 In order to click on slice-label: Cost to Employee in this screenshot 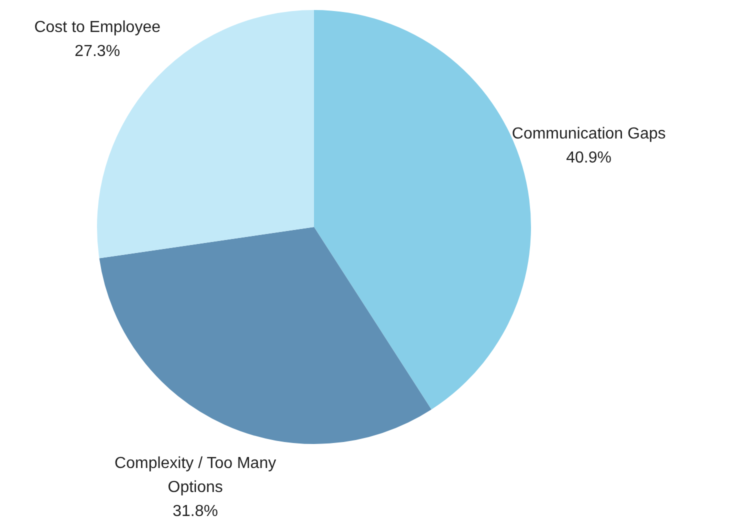, I will do `click(97, 27)`.